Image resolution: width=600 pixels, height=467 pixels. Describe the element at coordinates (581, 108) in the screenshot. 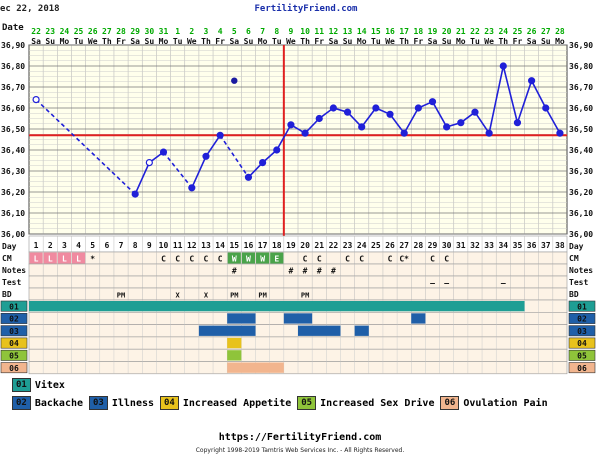

I see `y-tick-label-right: 36,60` at that location.